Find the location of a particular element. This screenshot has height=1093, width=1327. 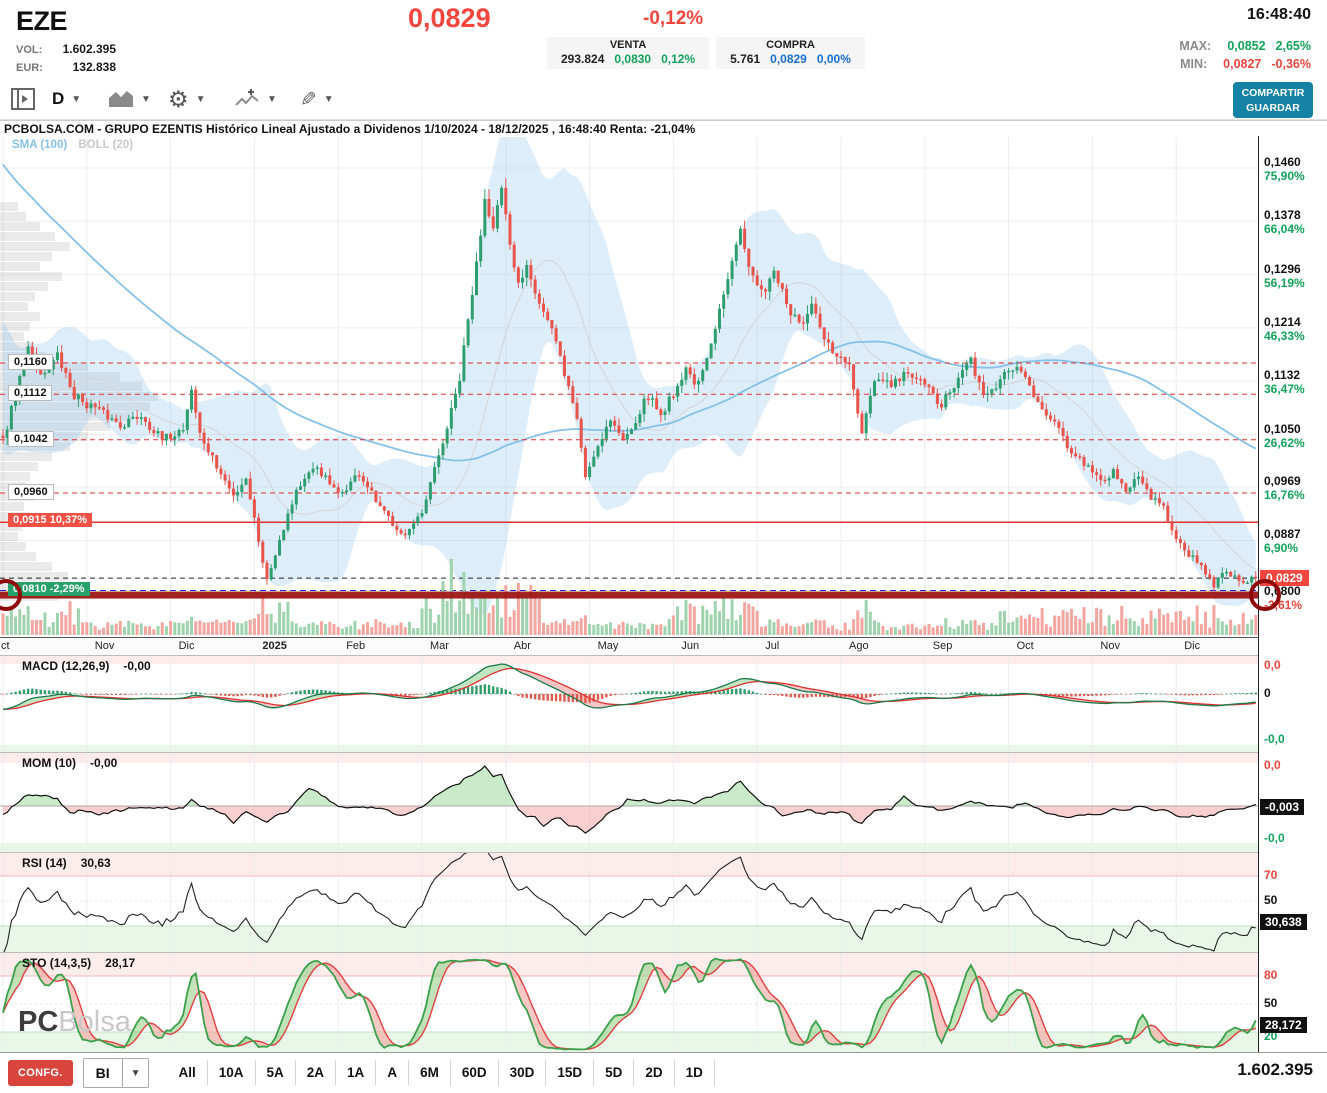

axis-price-label: 0,1132 is located at coordinates (1282, 375).